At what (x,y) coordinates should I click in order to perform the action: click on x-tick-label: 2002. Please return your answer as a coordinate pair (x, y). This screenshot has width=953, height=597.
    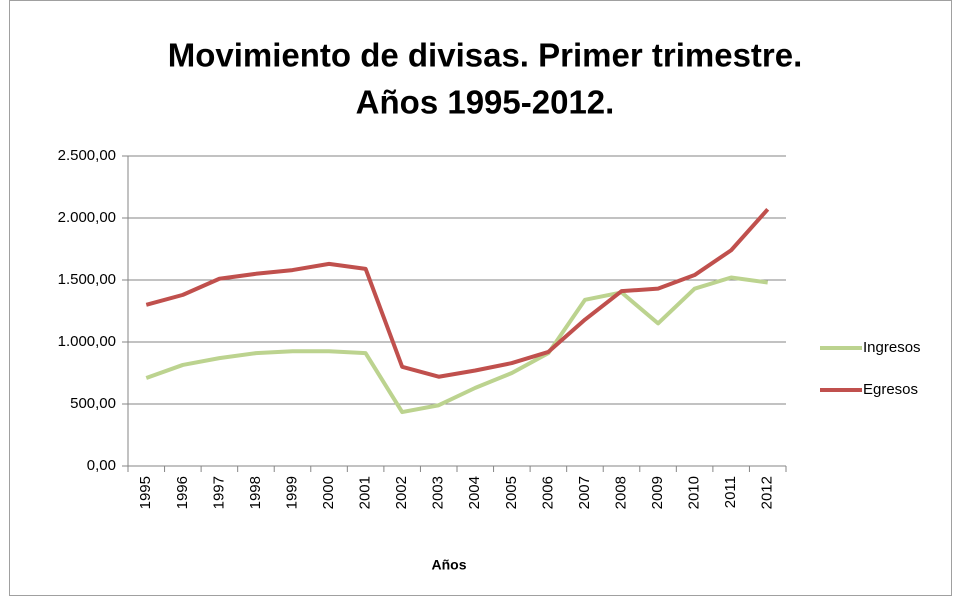
    Looking at the image, I should click on (401, 492).